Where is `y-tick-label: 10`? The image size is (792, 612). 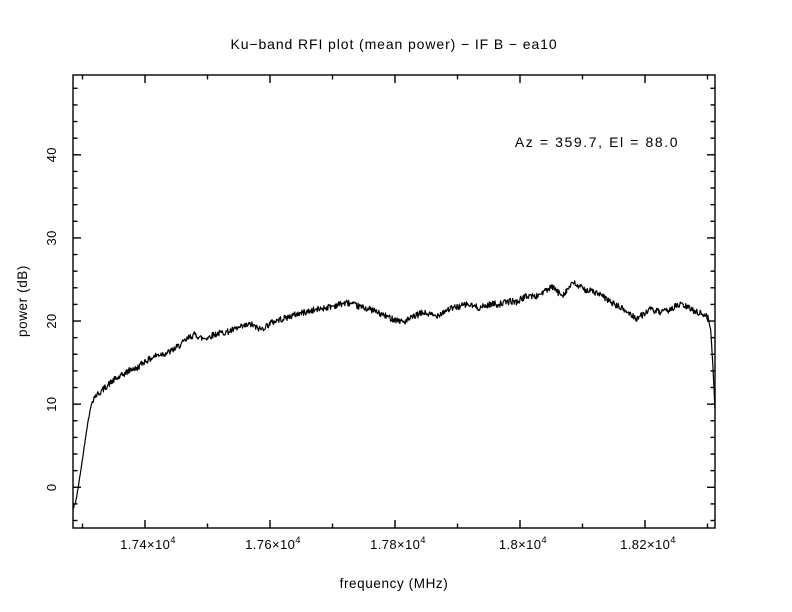 y-tick-label: 10 is located at coordinates (51, 404).